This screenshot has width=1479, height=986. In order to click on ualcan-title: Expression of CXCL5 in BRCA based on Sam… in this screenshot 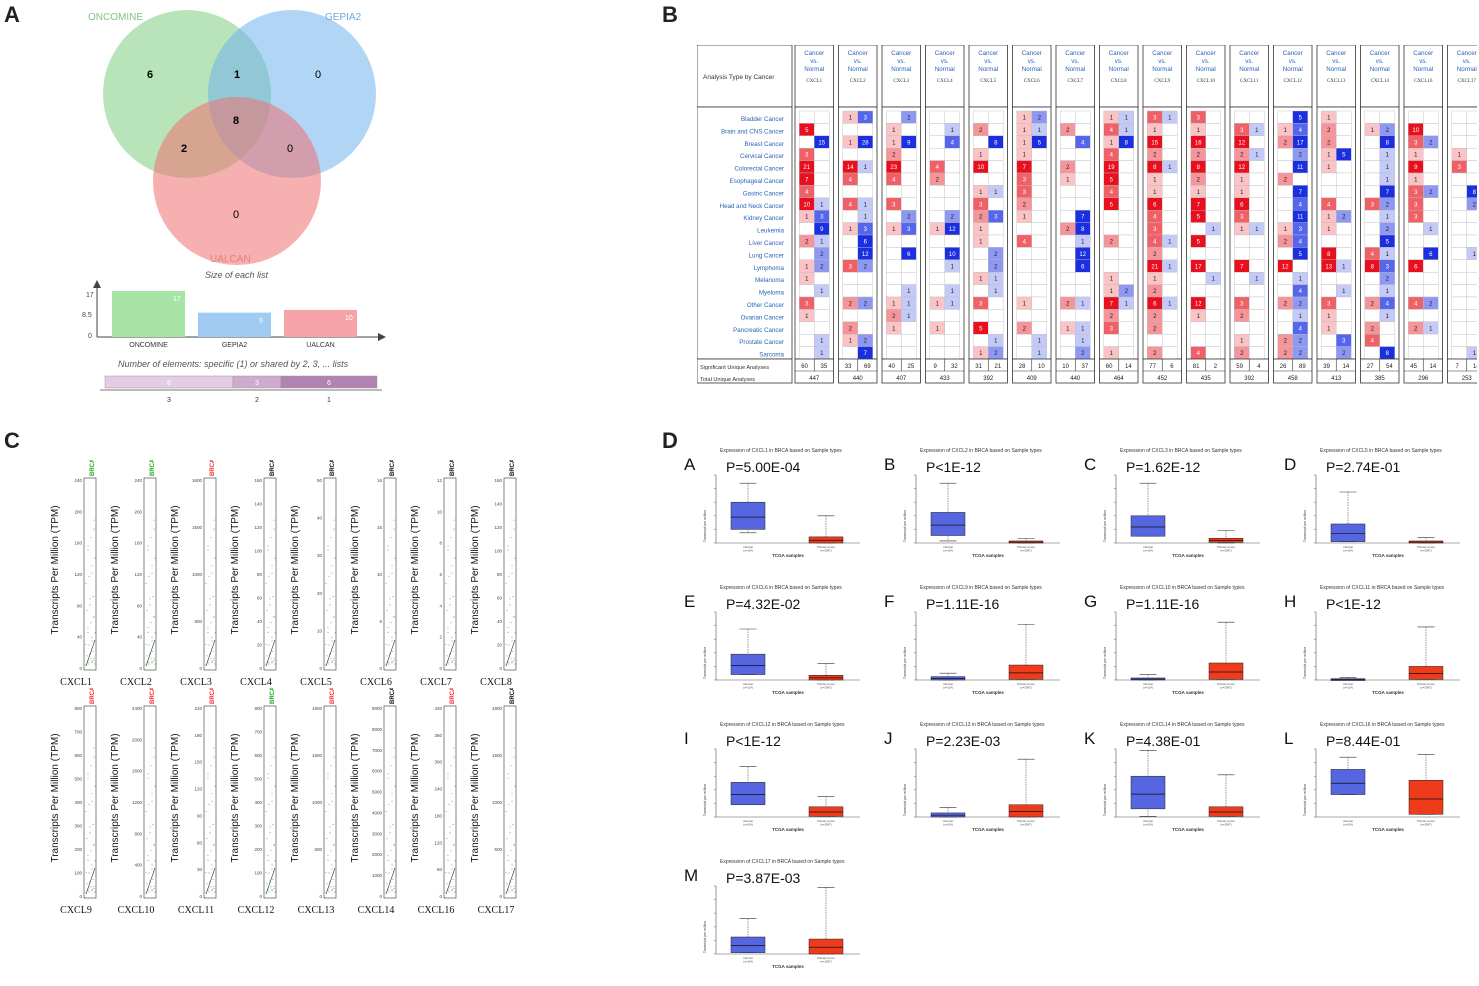, I will do `click(1381, 451)`.